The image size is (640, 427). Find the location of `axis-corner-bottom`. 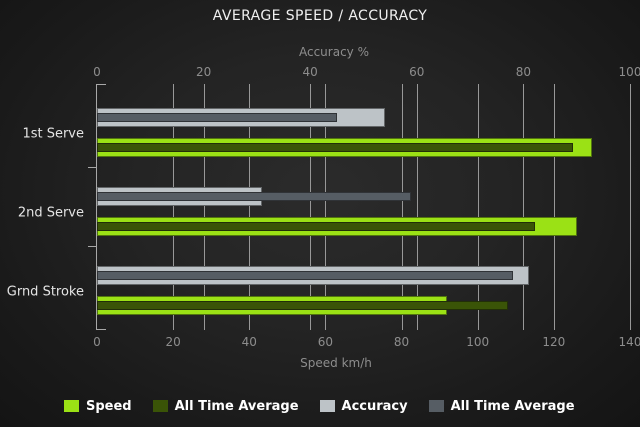

axis-corner-bottom is located at coordinates (101, 329).